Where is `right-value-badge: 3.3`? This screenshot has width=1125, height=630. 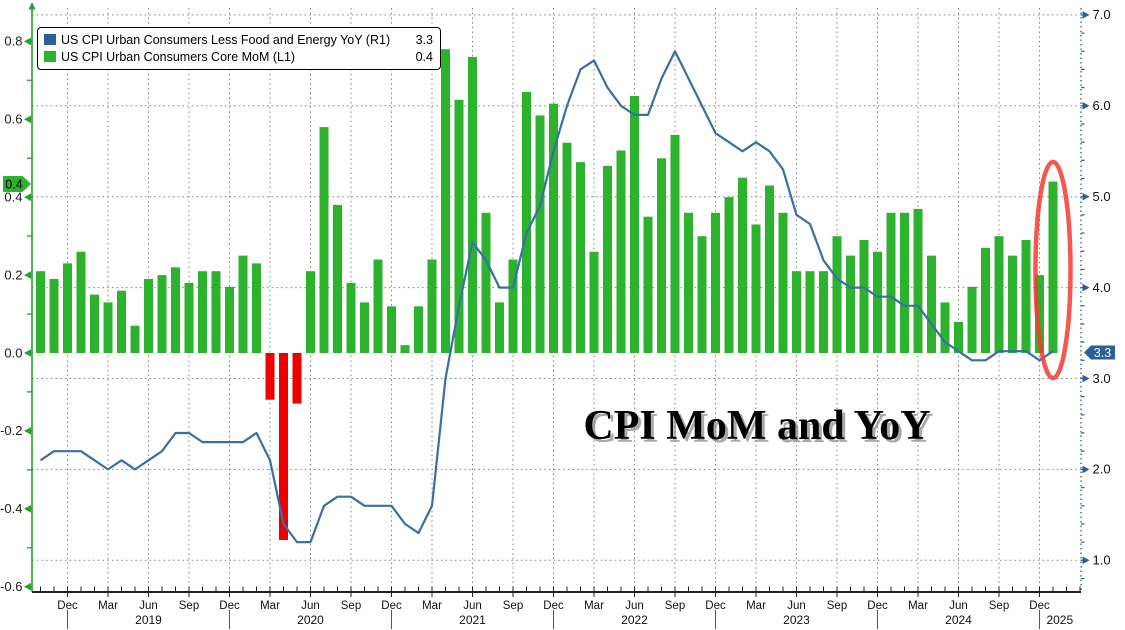 right-value-badge: 3.3 is located at coordinates (1099, 352).